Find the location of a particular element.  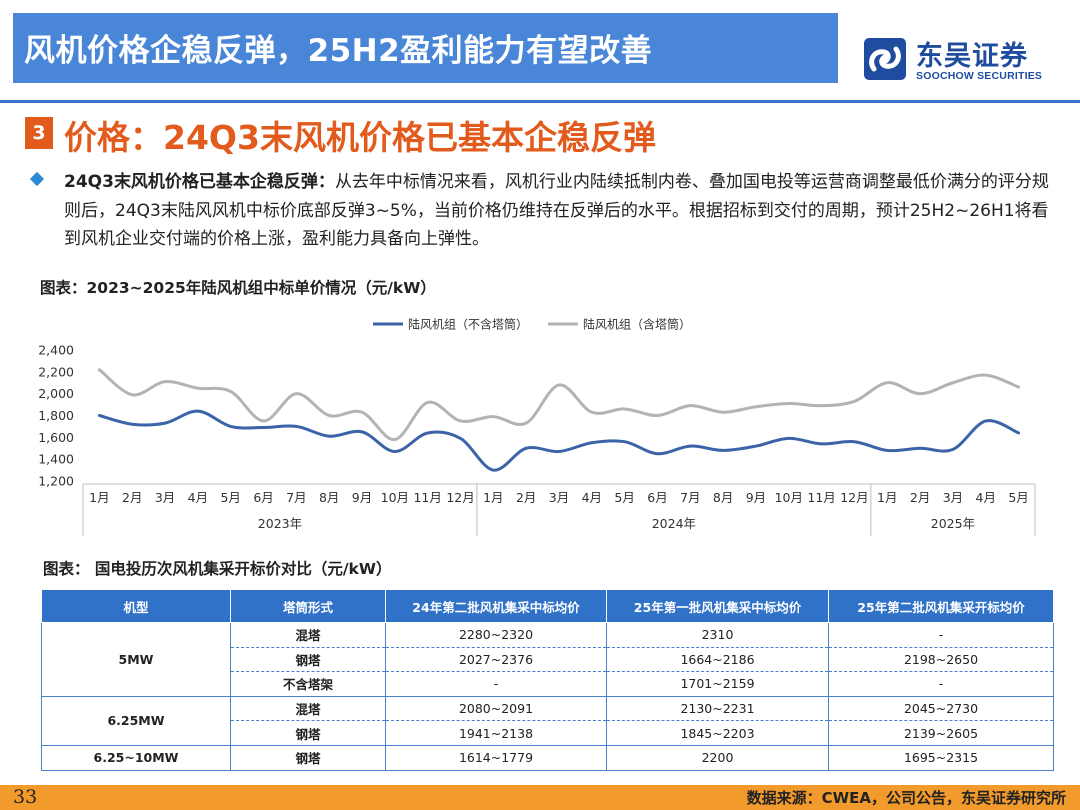

year-group-label: 2025年 is located at coordinates (953, 523).